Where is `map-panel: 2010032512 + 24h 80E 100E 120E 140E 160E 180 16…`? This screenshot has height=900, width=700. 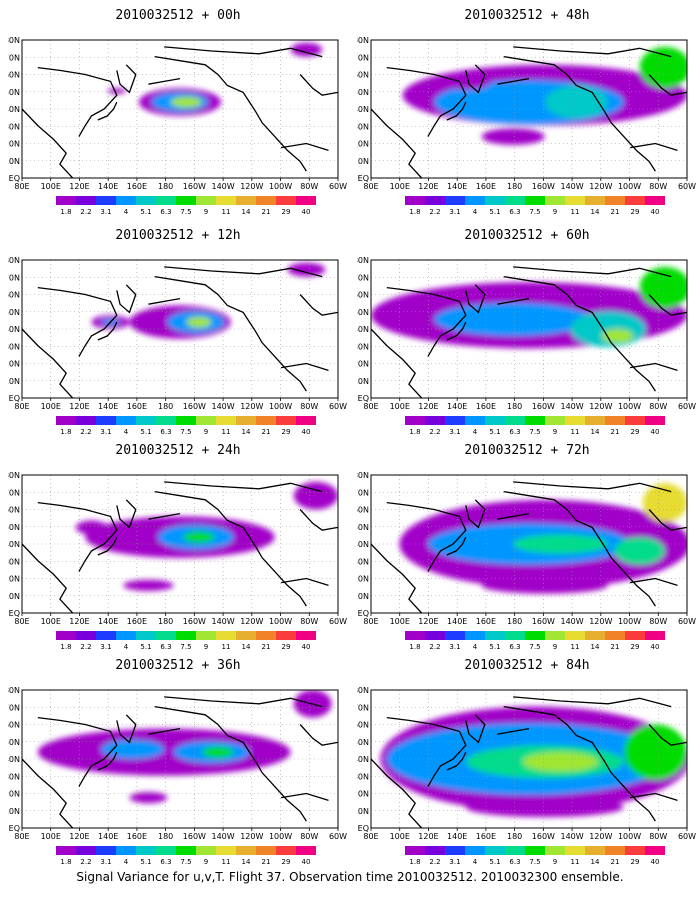 map-panel: 2010032512 + 24h 80E 100E 120E 140E 160E 180 16… is located at coordinates (178, 542).